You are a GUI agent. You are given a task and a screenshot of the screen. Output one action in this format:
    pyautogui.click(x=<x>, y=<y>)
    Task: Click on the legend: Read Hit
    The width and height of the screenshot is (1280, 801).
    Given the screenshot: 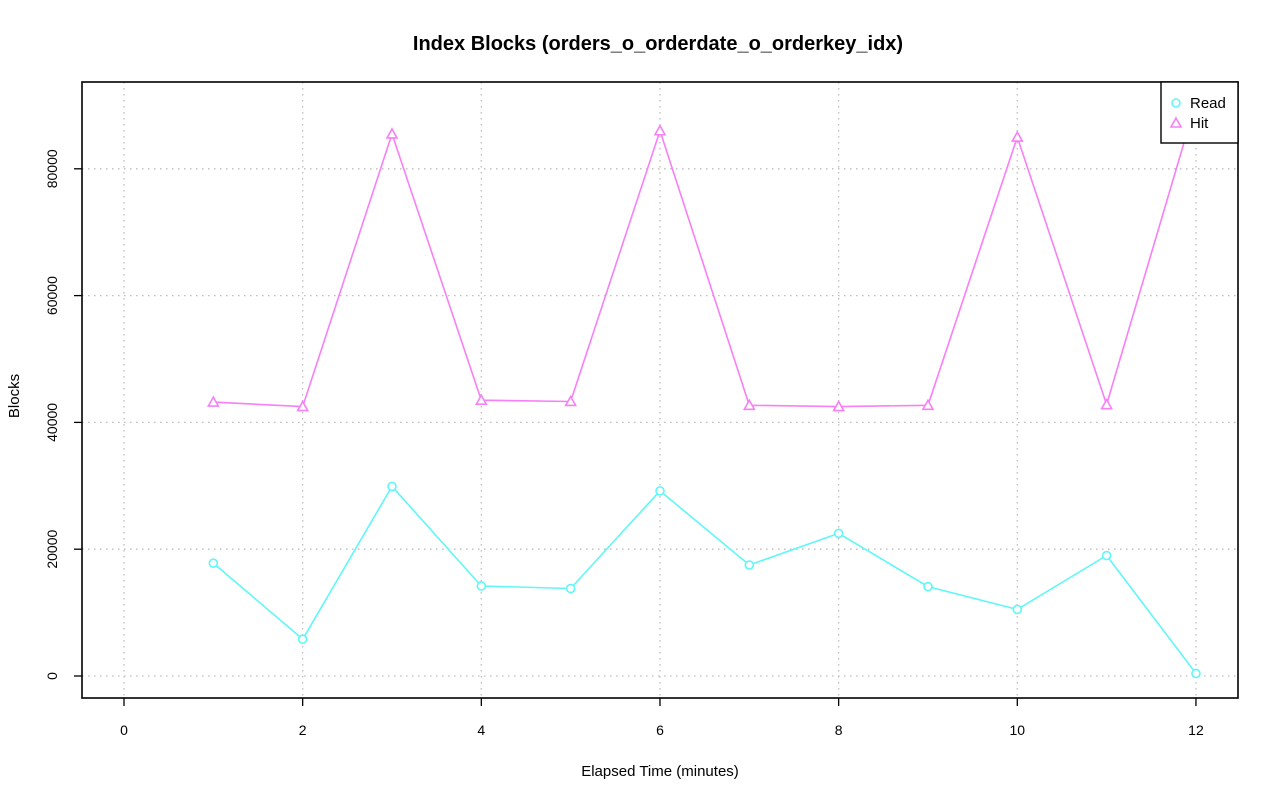 What is the action you would take?
    pyautogui.click(x=1199, y=112)
    